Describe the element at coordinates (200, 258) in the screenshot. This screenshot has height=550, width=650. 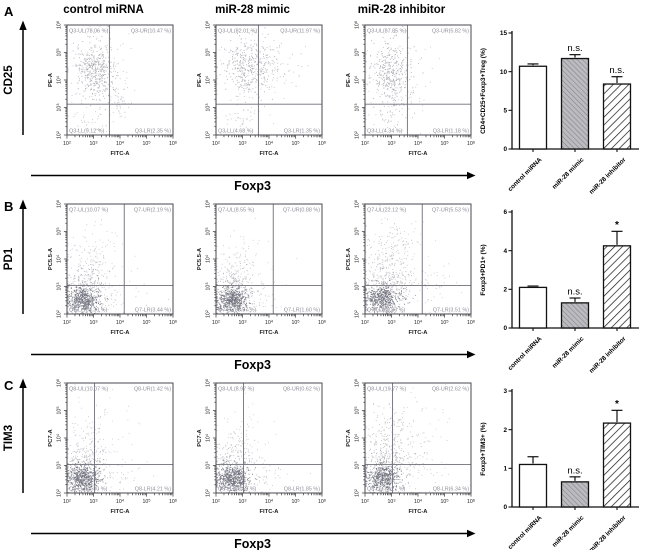
I see `flow-y-axis-label: PC5.5-A` at that location.